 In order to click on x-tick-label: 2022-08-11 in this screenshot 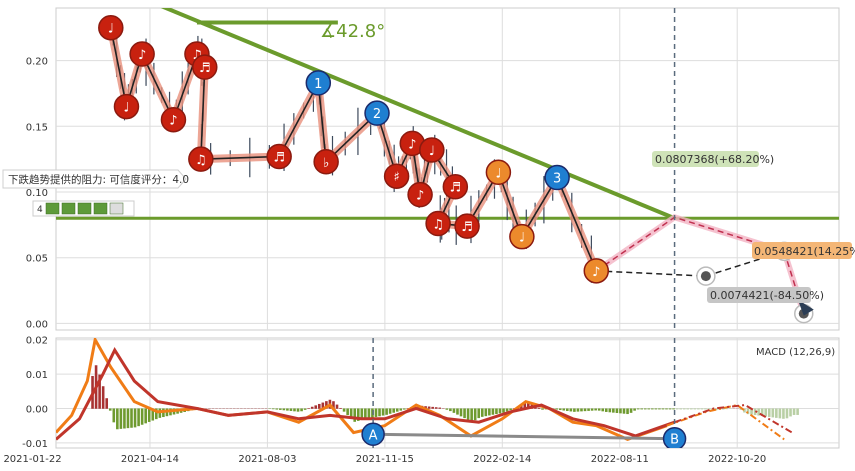, I will do `click(620, 459)`.